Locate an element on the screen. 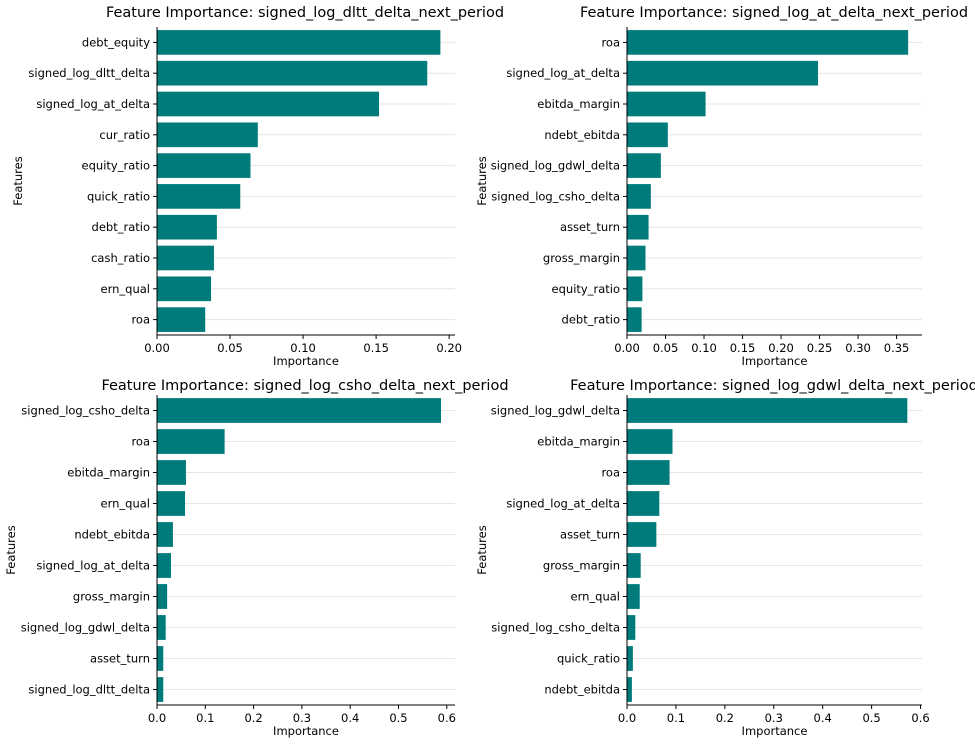 Image resolution: width=975 pixels, height=751 pixels. bar-debt_ratio is located at coordinates (187, 227).